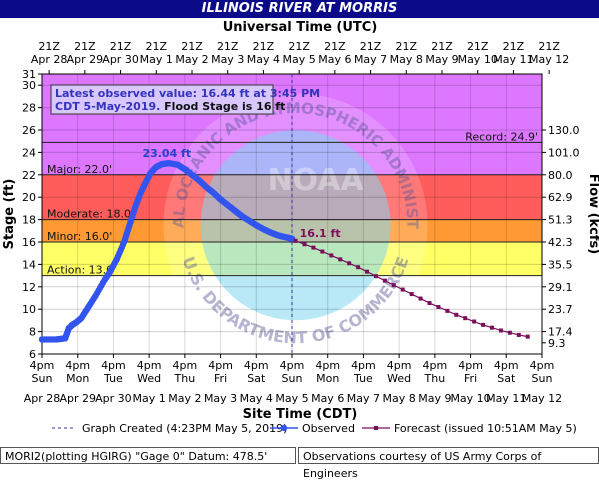 The width and height of the screenshot is (599, 482). Describe the element at coordinates (435, 378) in the screenshot. I see `x-tick-day: Thu` at that location.